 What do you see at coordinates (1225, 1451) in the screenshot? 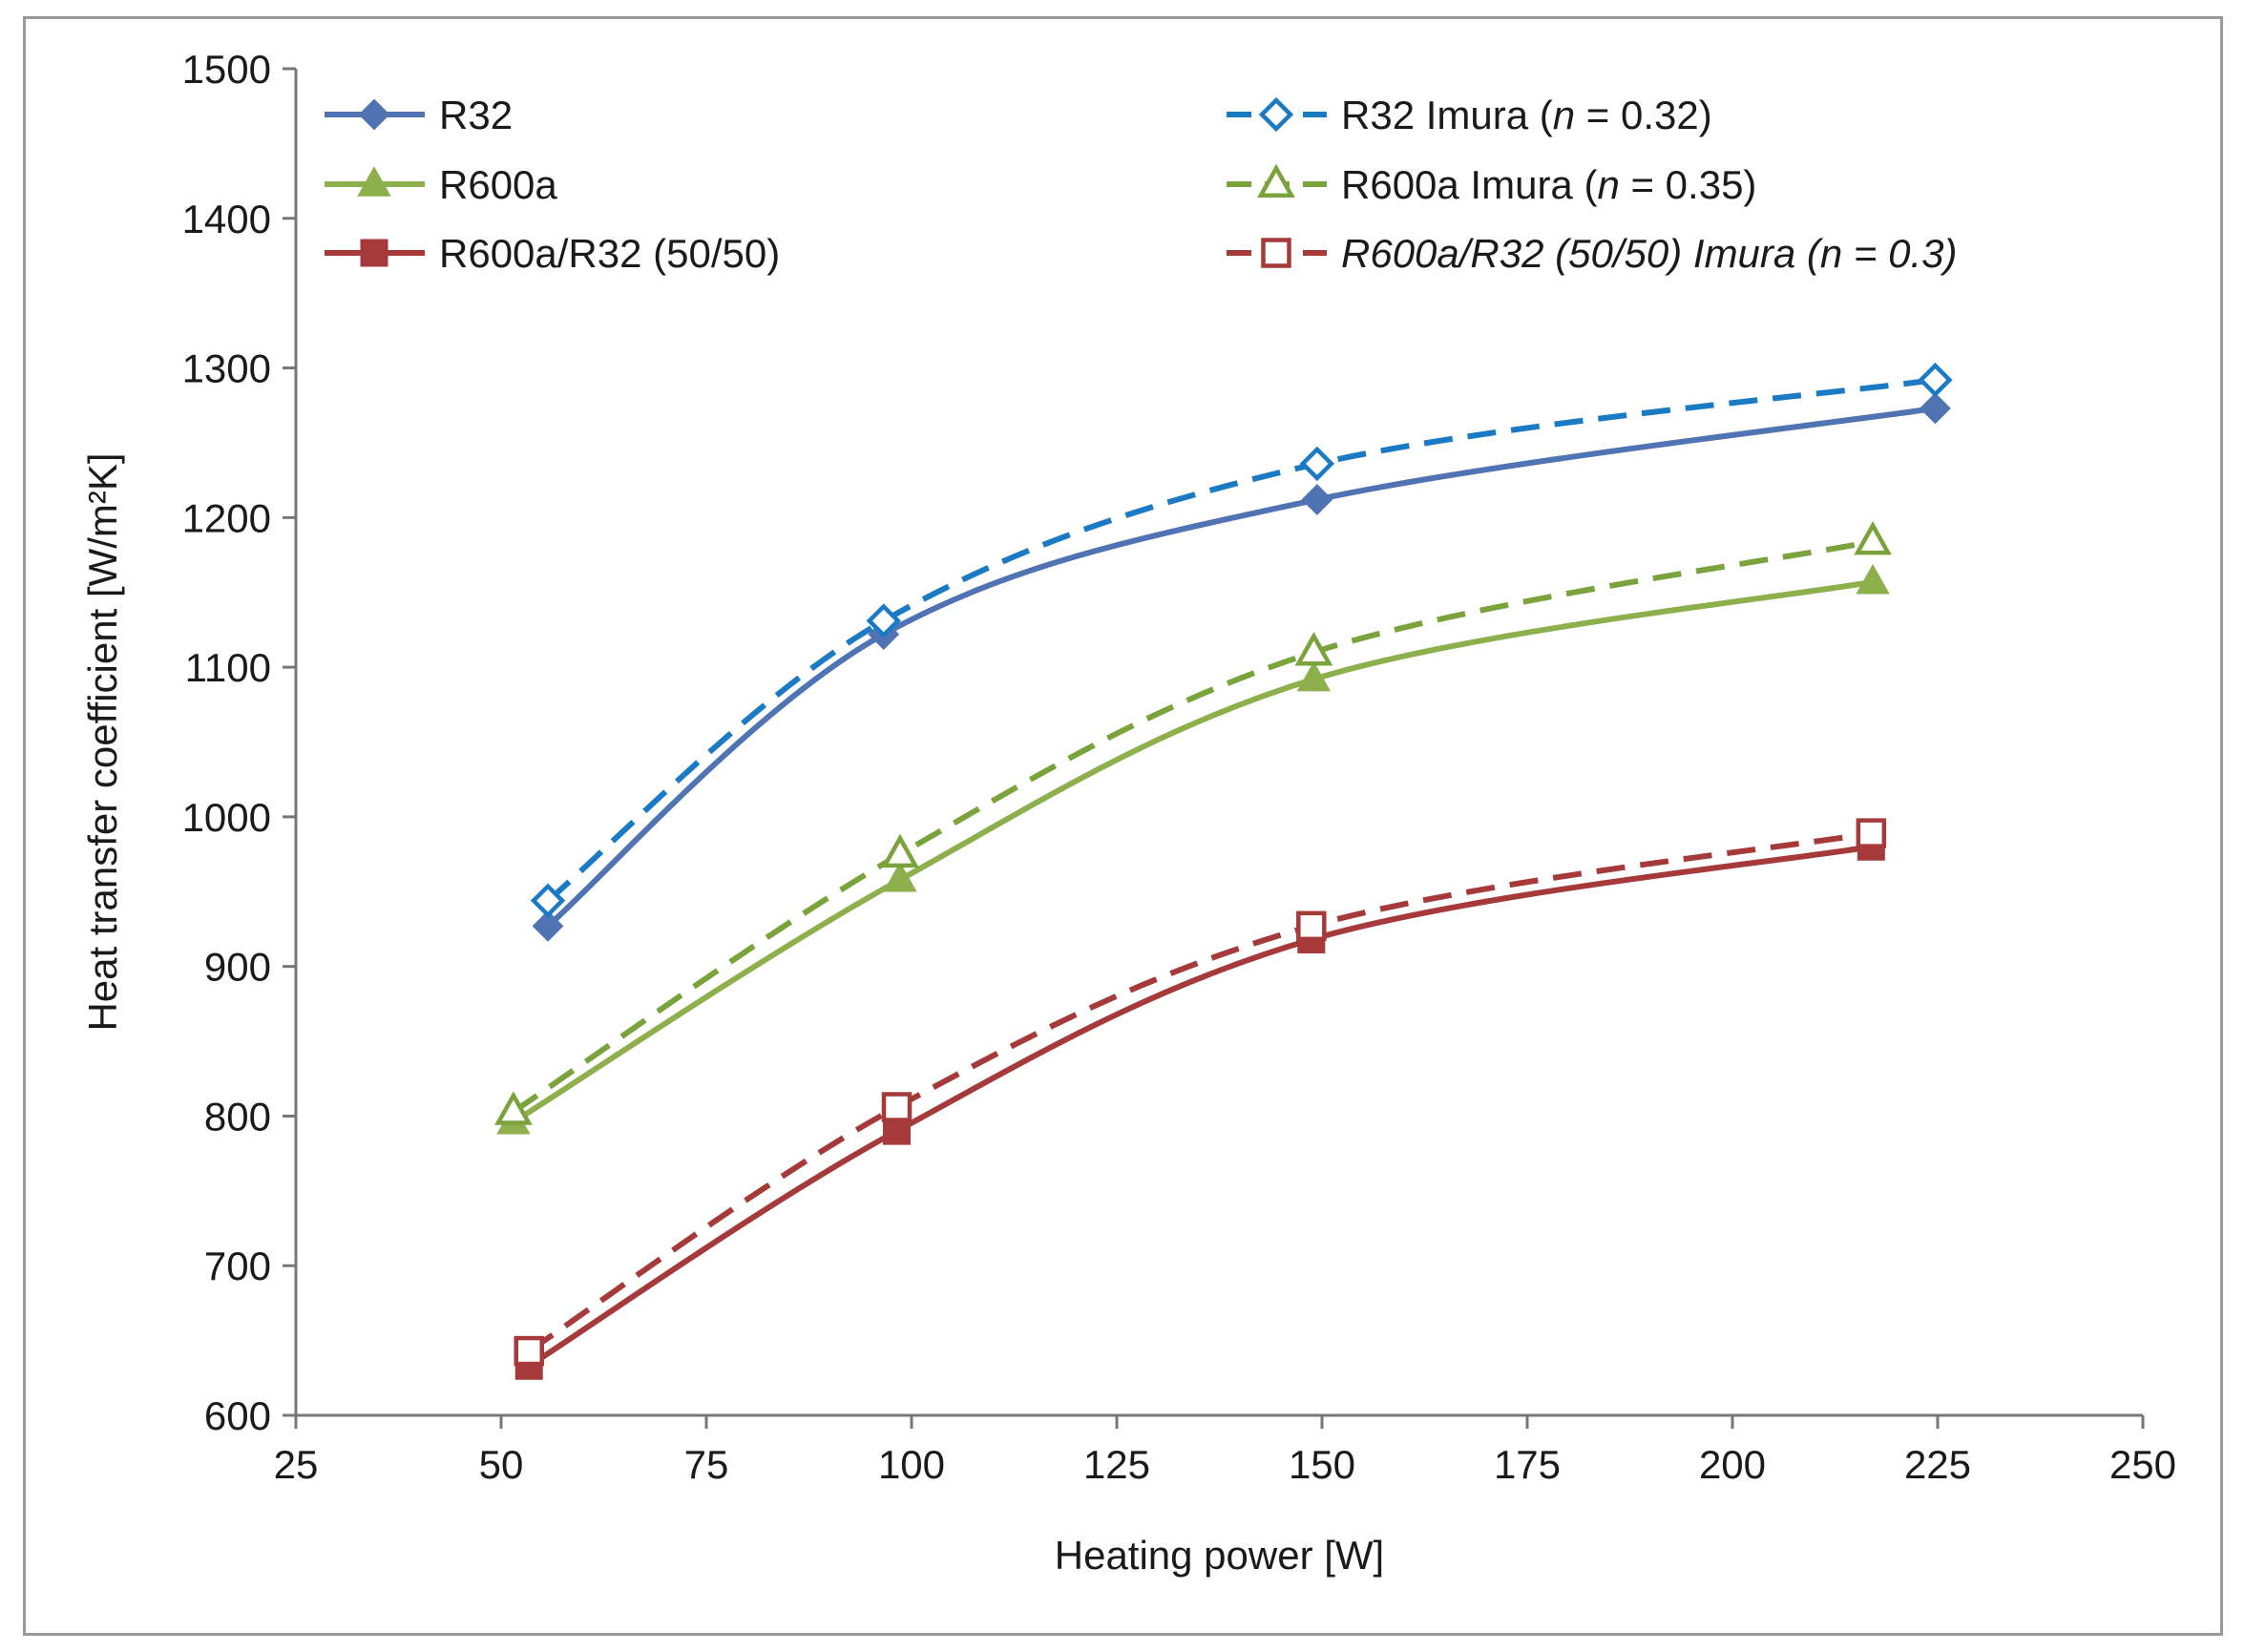
I see `x-ticks: 25 50 75 100 125 150 175 200 225 250` at bounding box center [1225, 1451].